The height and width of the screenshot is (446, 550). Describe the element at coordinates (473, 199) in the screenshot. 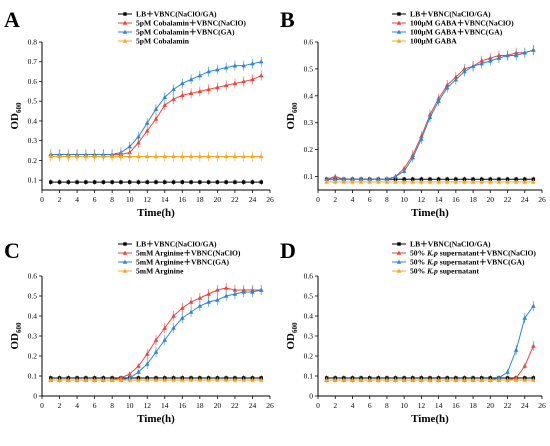

I see `x-tick-label: 18` at that location.